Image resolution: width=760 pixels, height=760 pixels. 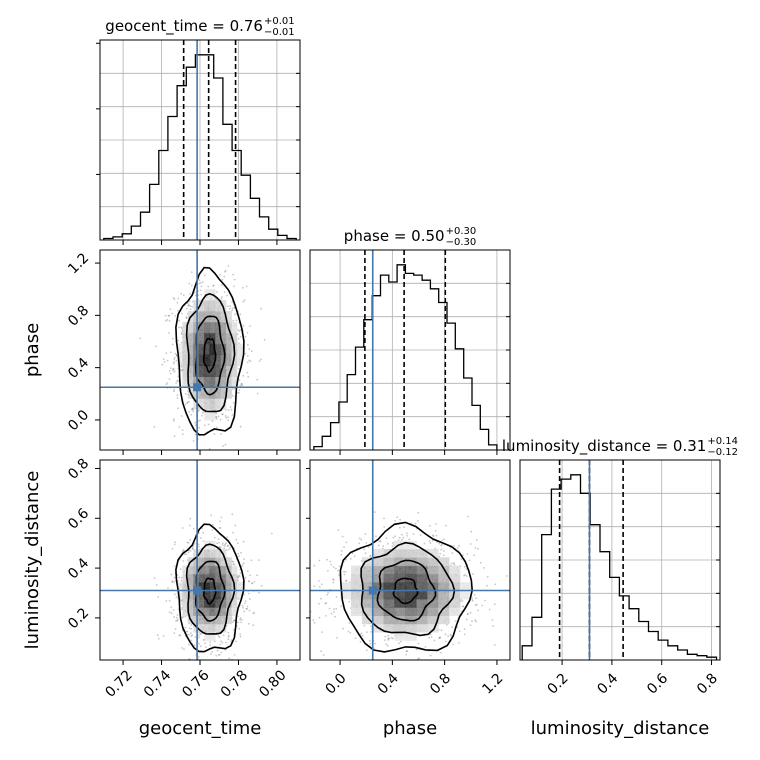 What do you see at coordinates (279, 21) in the screenshot?
I see `title-upper-error: +0.01` at bounding box center [279, 21].